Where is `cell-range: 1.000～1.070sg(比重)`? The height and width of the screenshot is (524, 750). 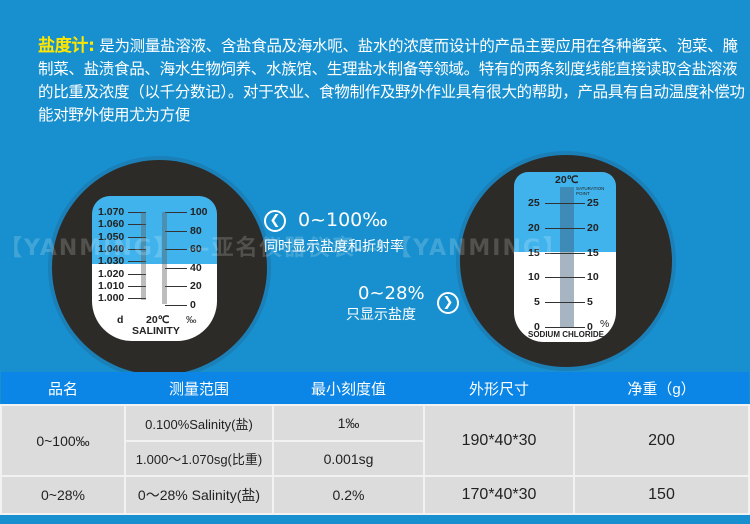 cell-range: 1.000～1.070sg(比重) is located at coordinates (199, 458).